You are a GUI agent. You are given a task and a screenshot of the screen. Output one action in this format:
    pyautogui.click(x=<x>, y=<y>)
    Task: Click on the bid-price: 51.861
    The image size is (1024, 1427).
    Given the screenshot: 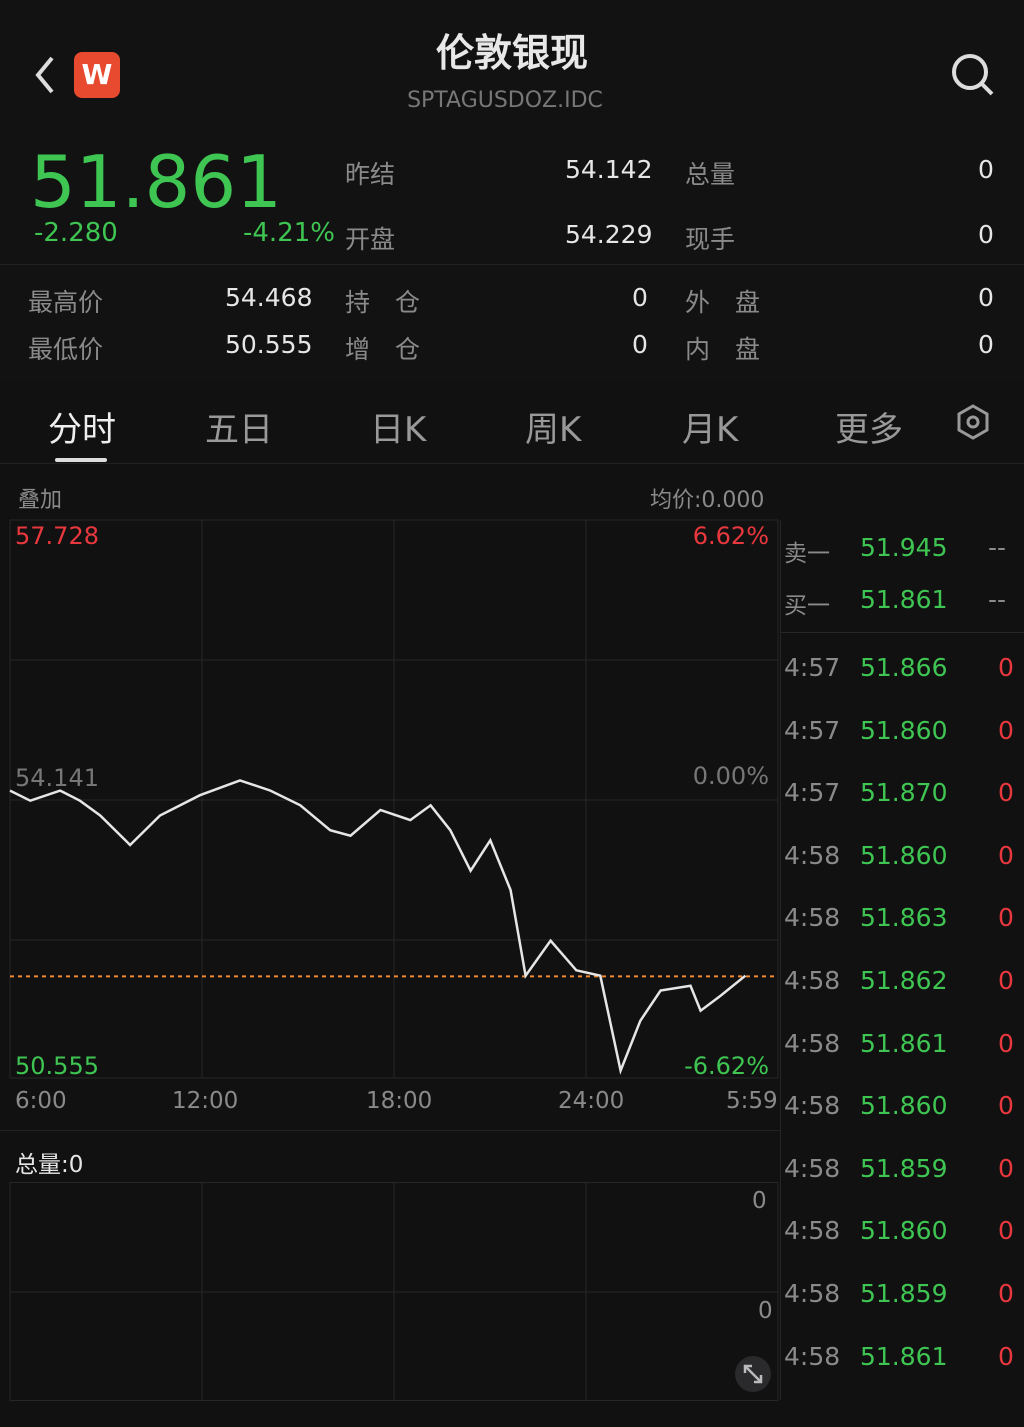 What is the action you would take?
    pyautogui.click(x=904, y=599)
    